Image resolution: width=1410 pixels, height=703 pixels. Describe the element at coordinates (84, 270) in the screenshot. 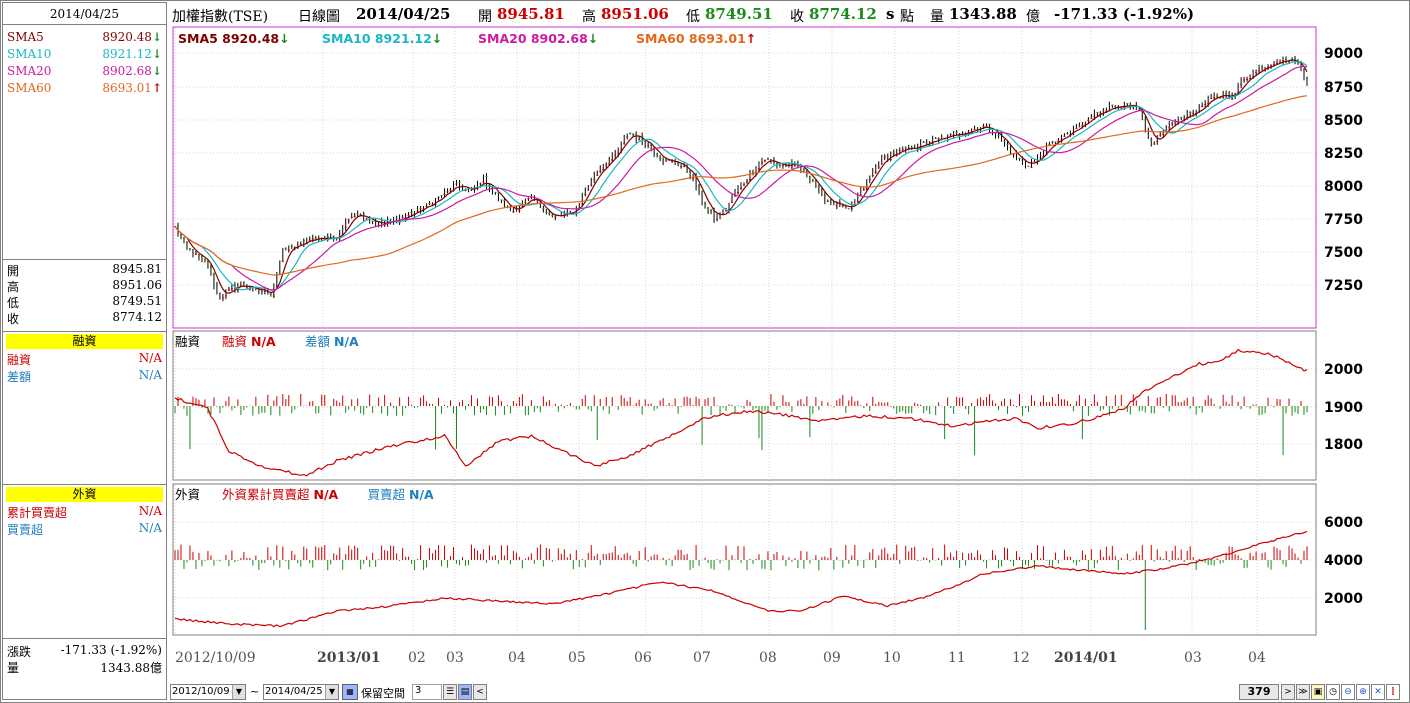

I see `ohlc-row: 開 8945.81` at that location.